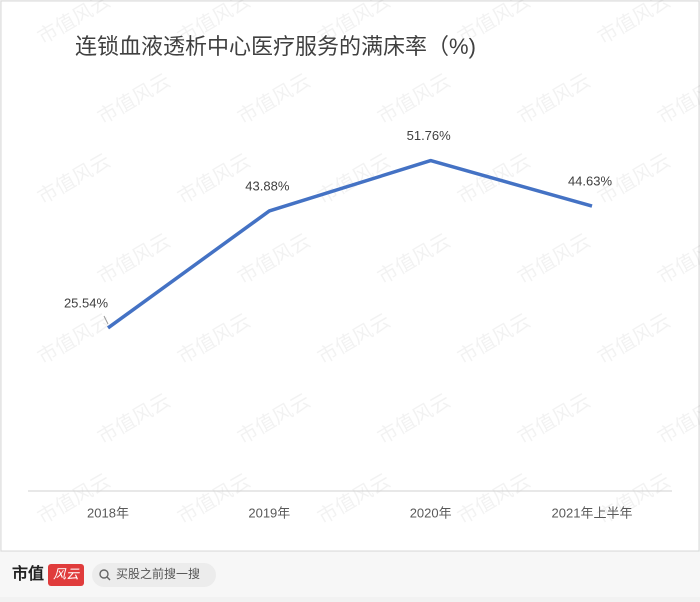  Describe the element at coordinates (429, 135) in the screenshot. I see `data-label: 51.76%` at that location.